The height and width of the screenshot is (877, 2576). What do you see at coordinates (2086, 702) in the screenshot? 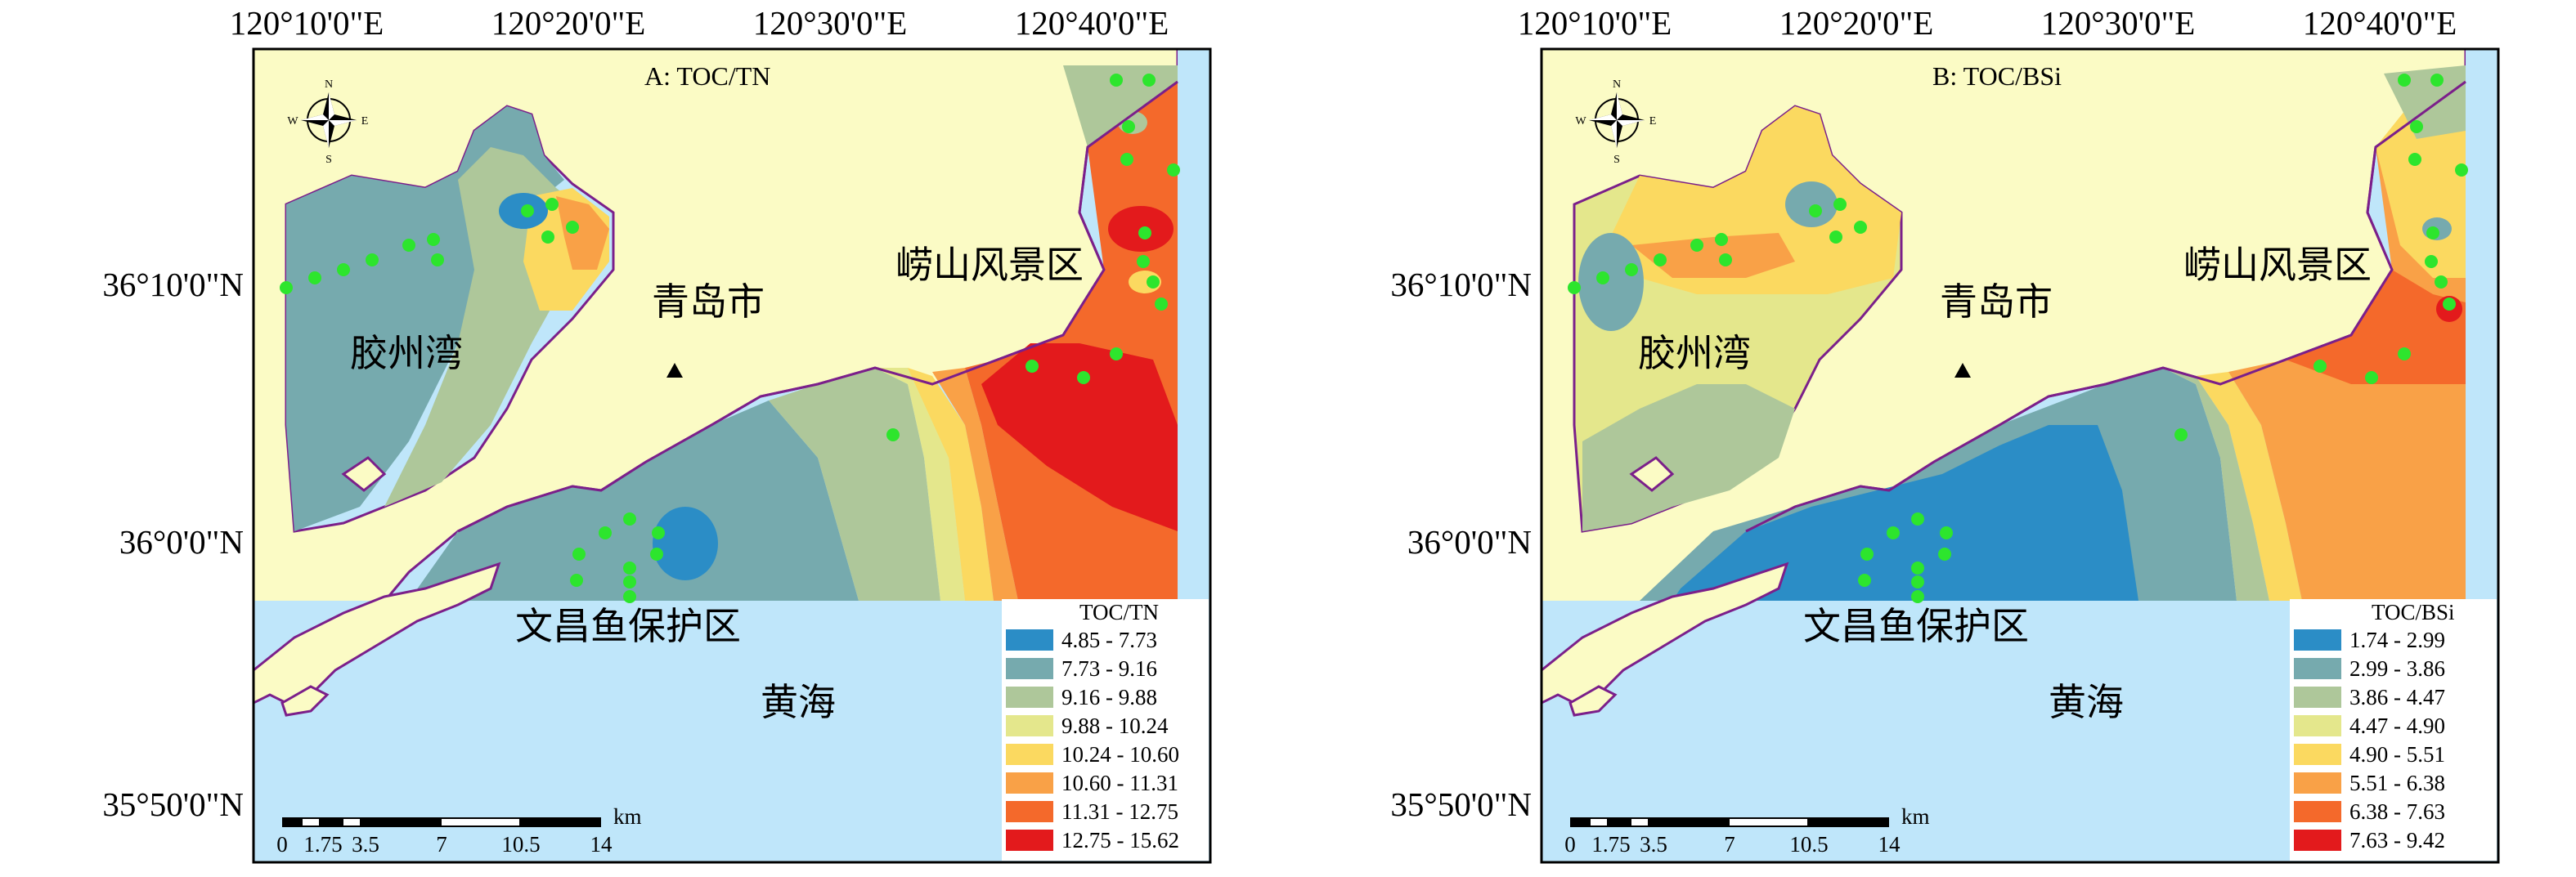
I see `place-label-yellow-sea: 黄海` at bounding box center [2086, 702].